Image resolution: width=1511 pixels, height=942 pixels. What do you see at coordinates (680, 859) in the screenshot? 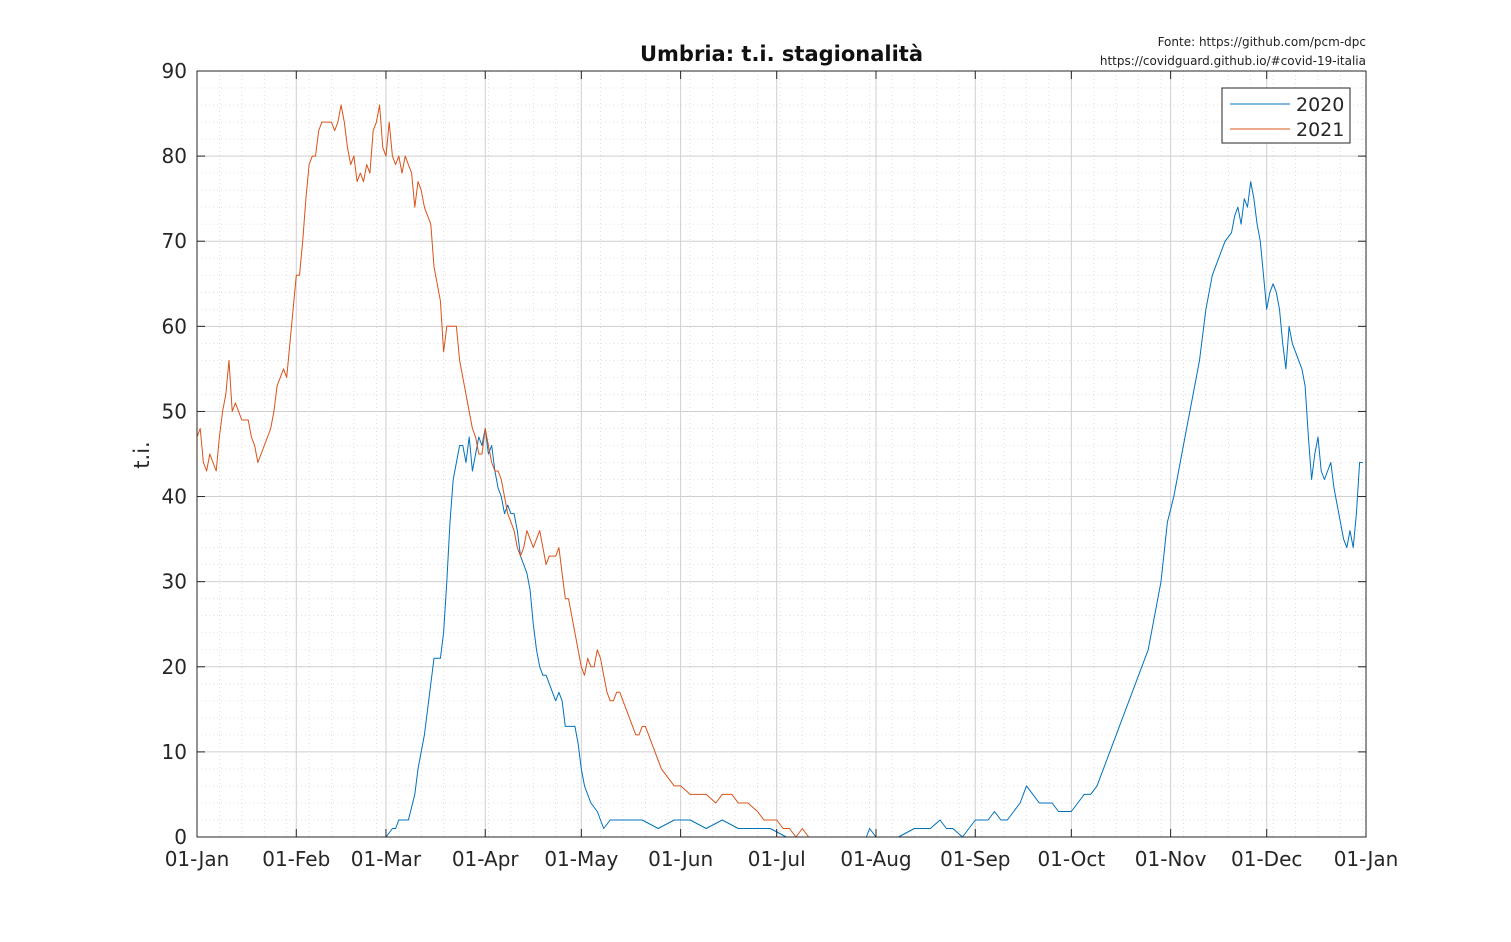
I see `x-tick-label: 01-Jun` at bounding box center [680, 859].